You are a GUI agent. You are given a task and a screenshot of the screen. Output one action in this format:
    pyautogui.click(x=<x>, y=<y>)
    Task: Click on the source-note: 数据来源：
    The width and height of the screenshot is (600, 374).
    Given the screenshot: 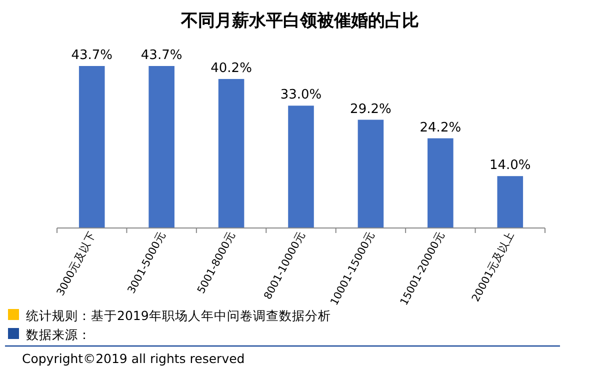 What is the action you would take?
    pyautogui.click(x=58, y=334)
    